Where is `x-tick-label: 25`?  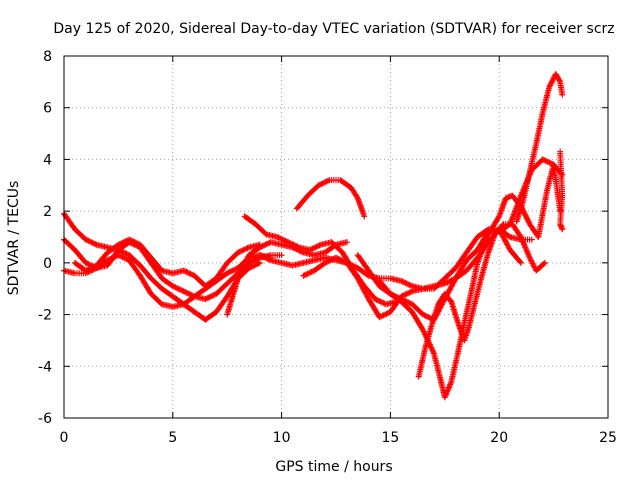
x-tick-label: 25 is located at coordinates (608, 438).